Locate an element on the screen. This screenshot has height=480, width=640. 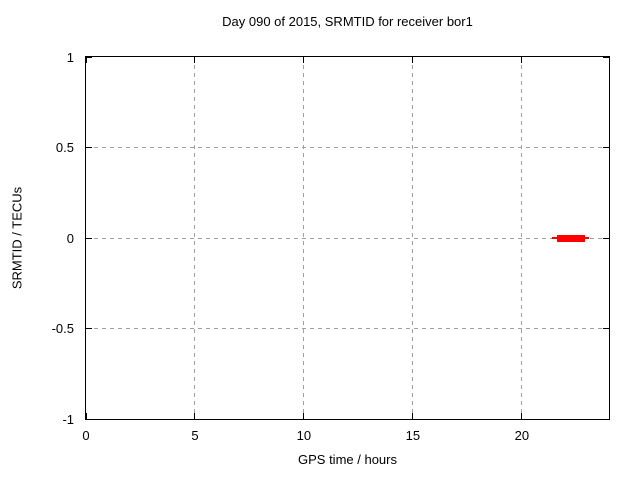
x-tick-label-5: 5 is located at coordinates (195, 435).